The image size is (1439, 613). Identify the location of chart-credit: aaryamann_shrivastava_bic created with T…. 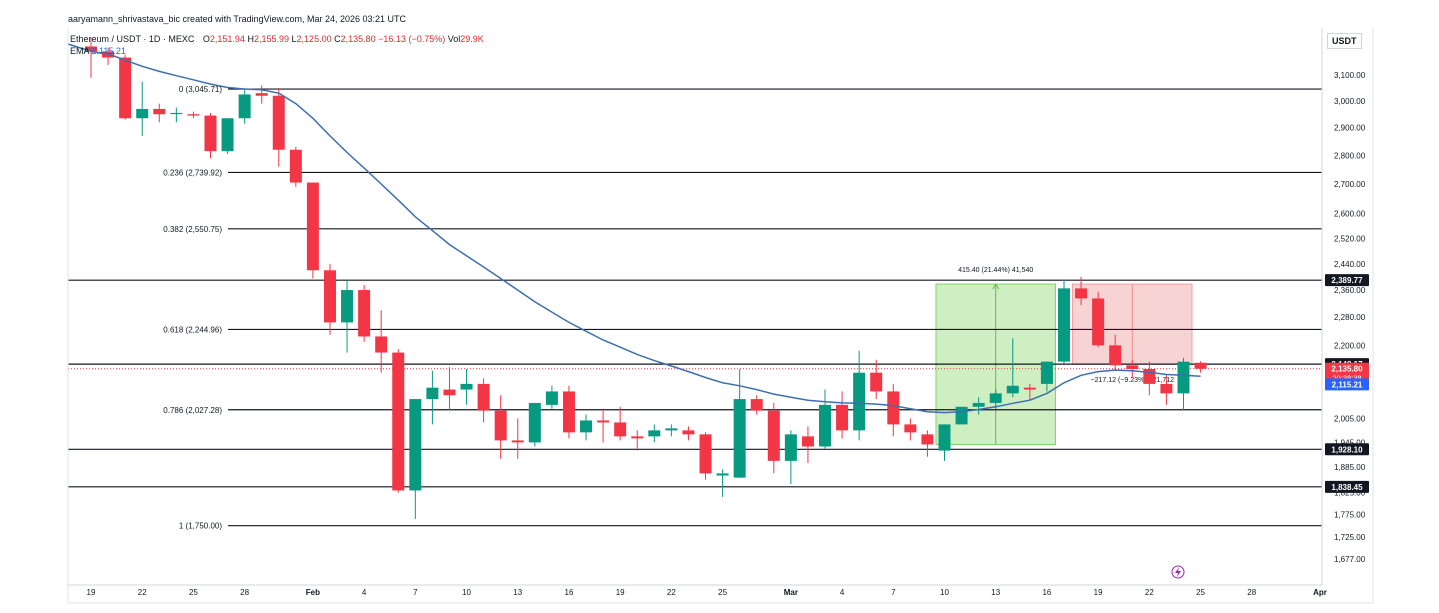
(237, 19).